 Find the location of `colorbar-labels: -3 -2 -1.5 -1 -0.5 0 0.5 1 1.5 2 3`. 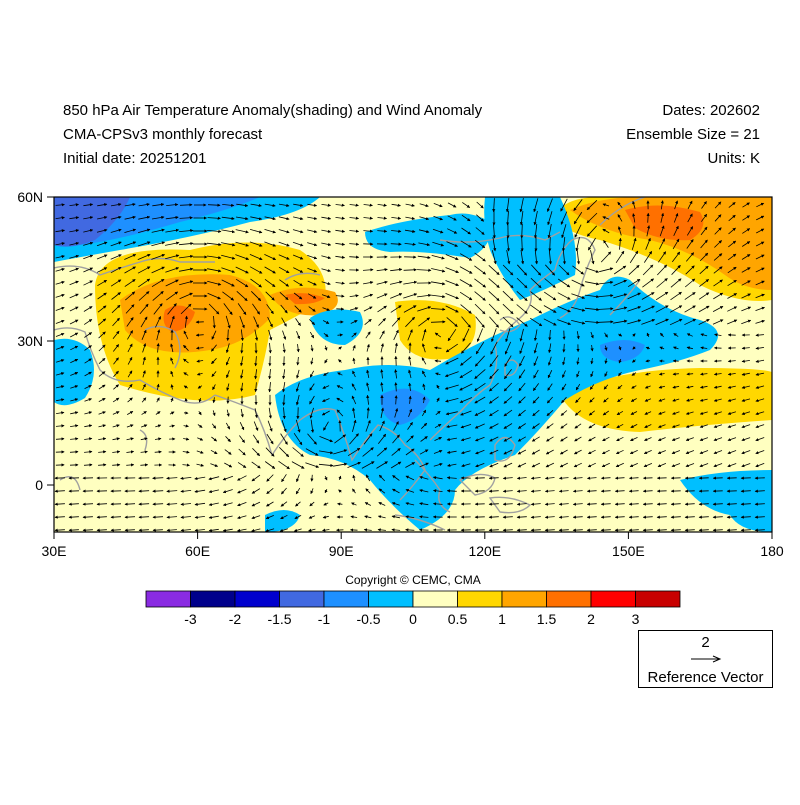

colorbar-labels: -3 -2 -1.5 -1 -0.5 0 0.5 1 1.5 2 3 is located at coordinates (411, 619).